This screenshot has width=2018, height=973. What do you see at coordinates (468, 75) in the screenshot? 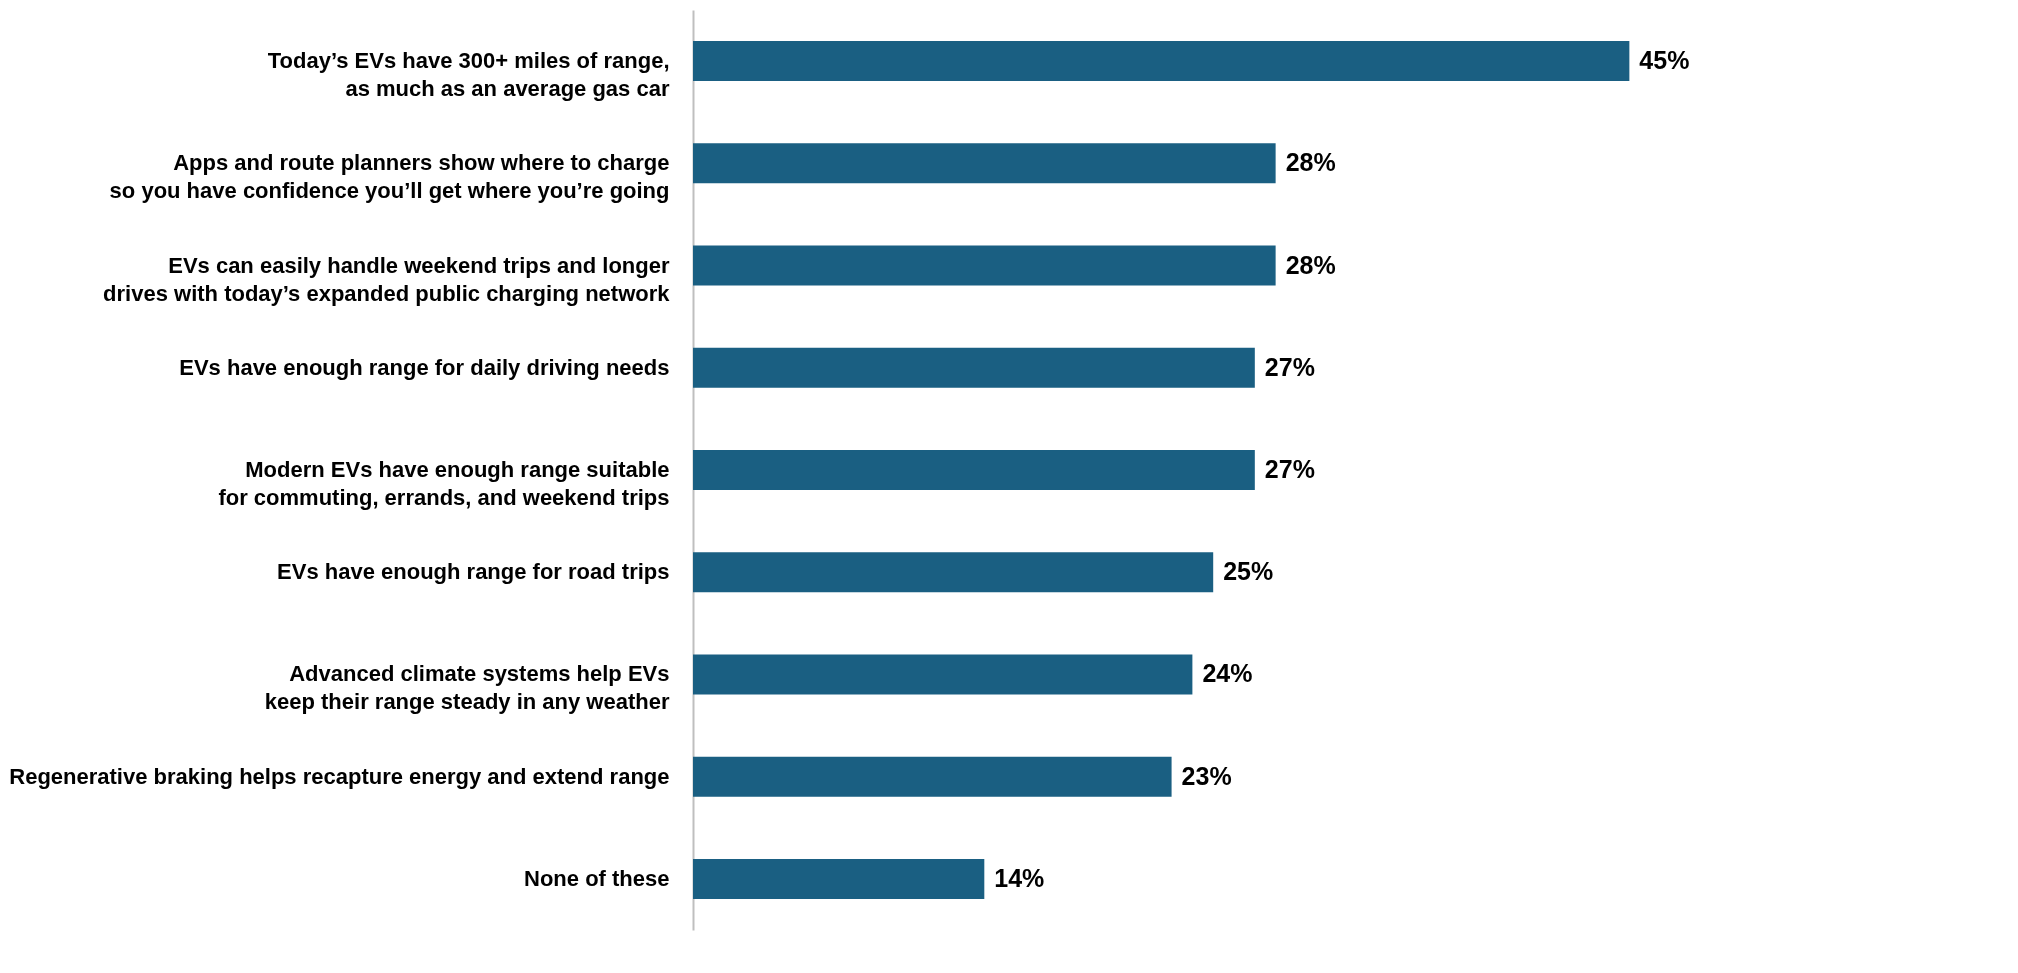
I see `y-tick-label: Today’s EVs have 300+ miles of range, as much as an average gas car` at bounding box center [468, 75].